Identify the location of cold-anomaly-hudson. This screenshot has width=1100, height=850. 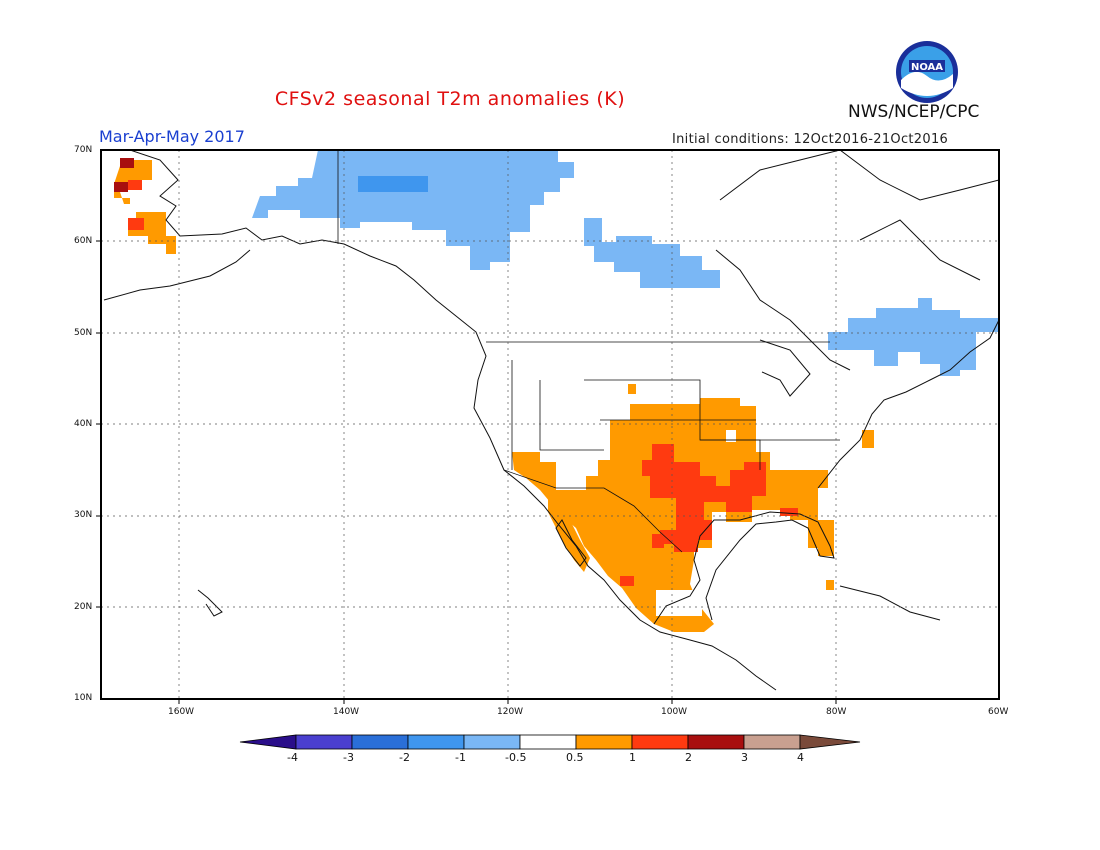
(652, 253).